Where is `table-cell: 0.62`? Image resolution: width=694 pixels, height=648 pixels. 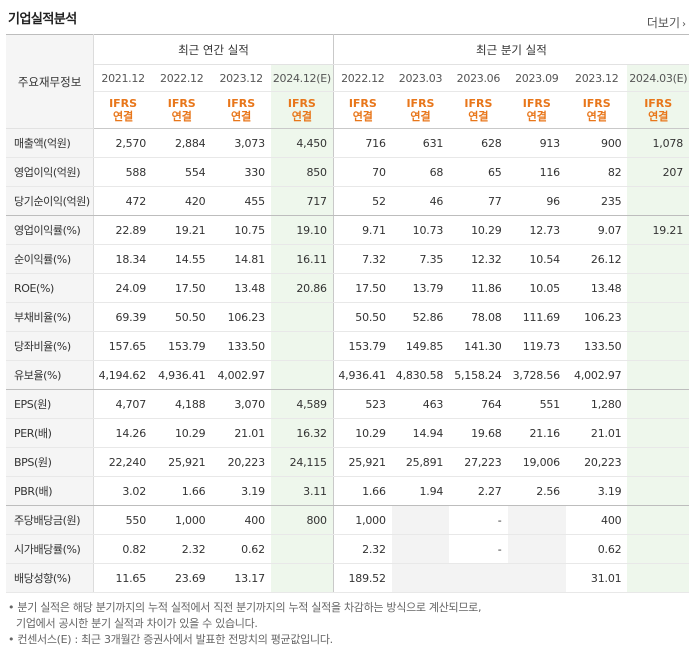
table-cell: 0.62 is located at coordinates (241, 549).